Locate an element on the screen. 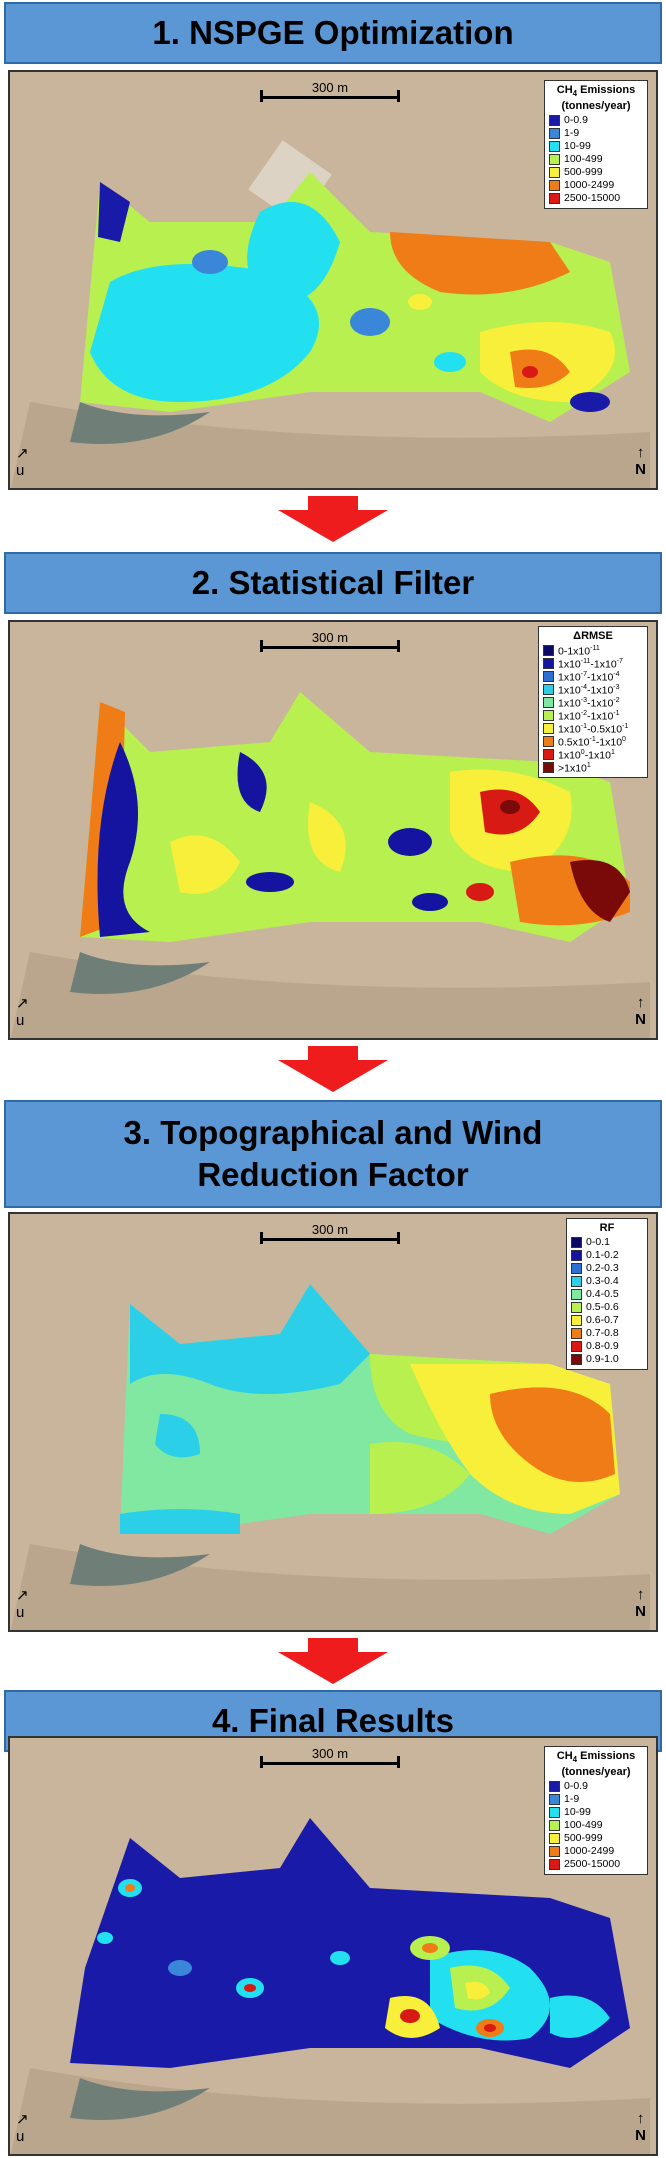  legend-title: CH4 Emissions (tonnes/year) is located at coordinates (596, 98).